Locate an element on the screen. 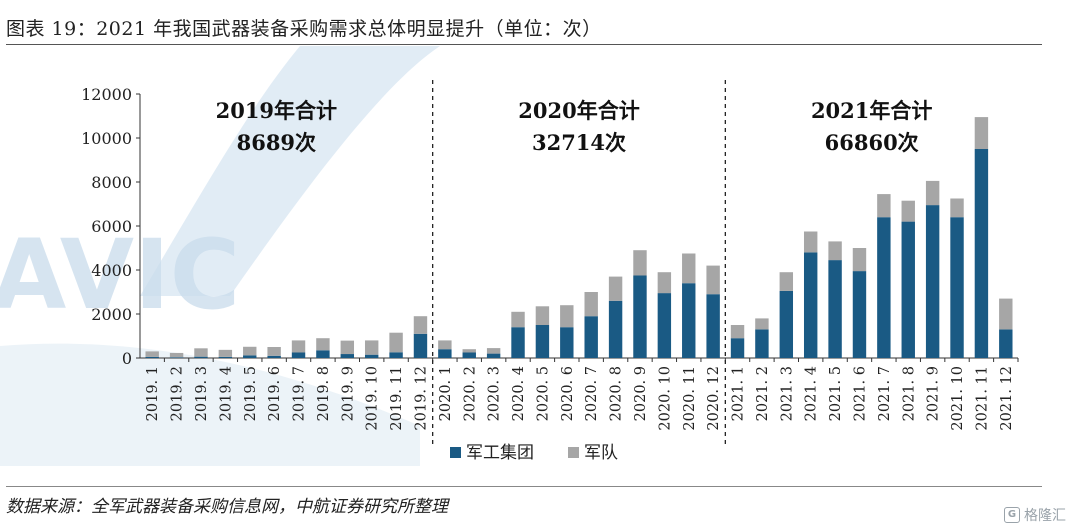 The image size is (1080, 531). x-tick-label: 2021. 7 is located at coordinates (885, 393).